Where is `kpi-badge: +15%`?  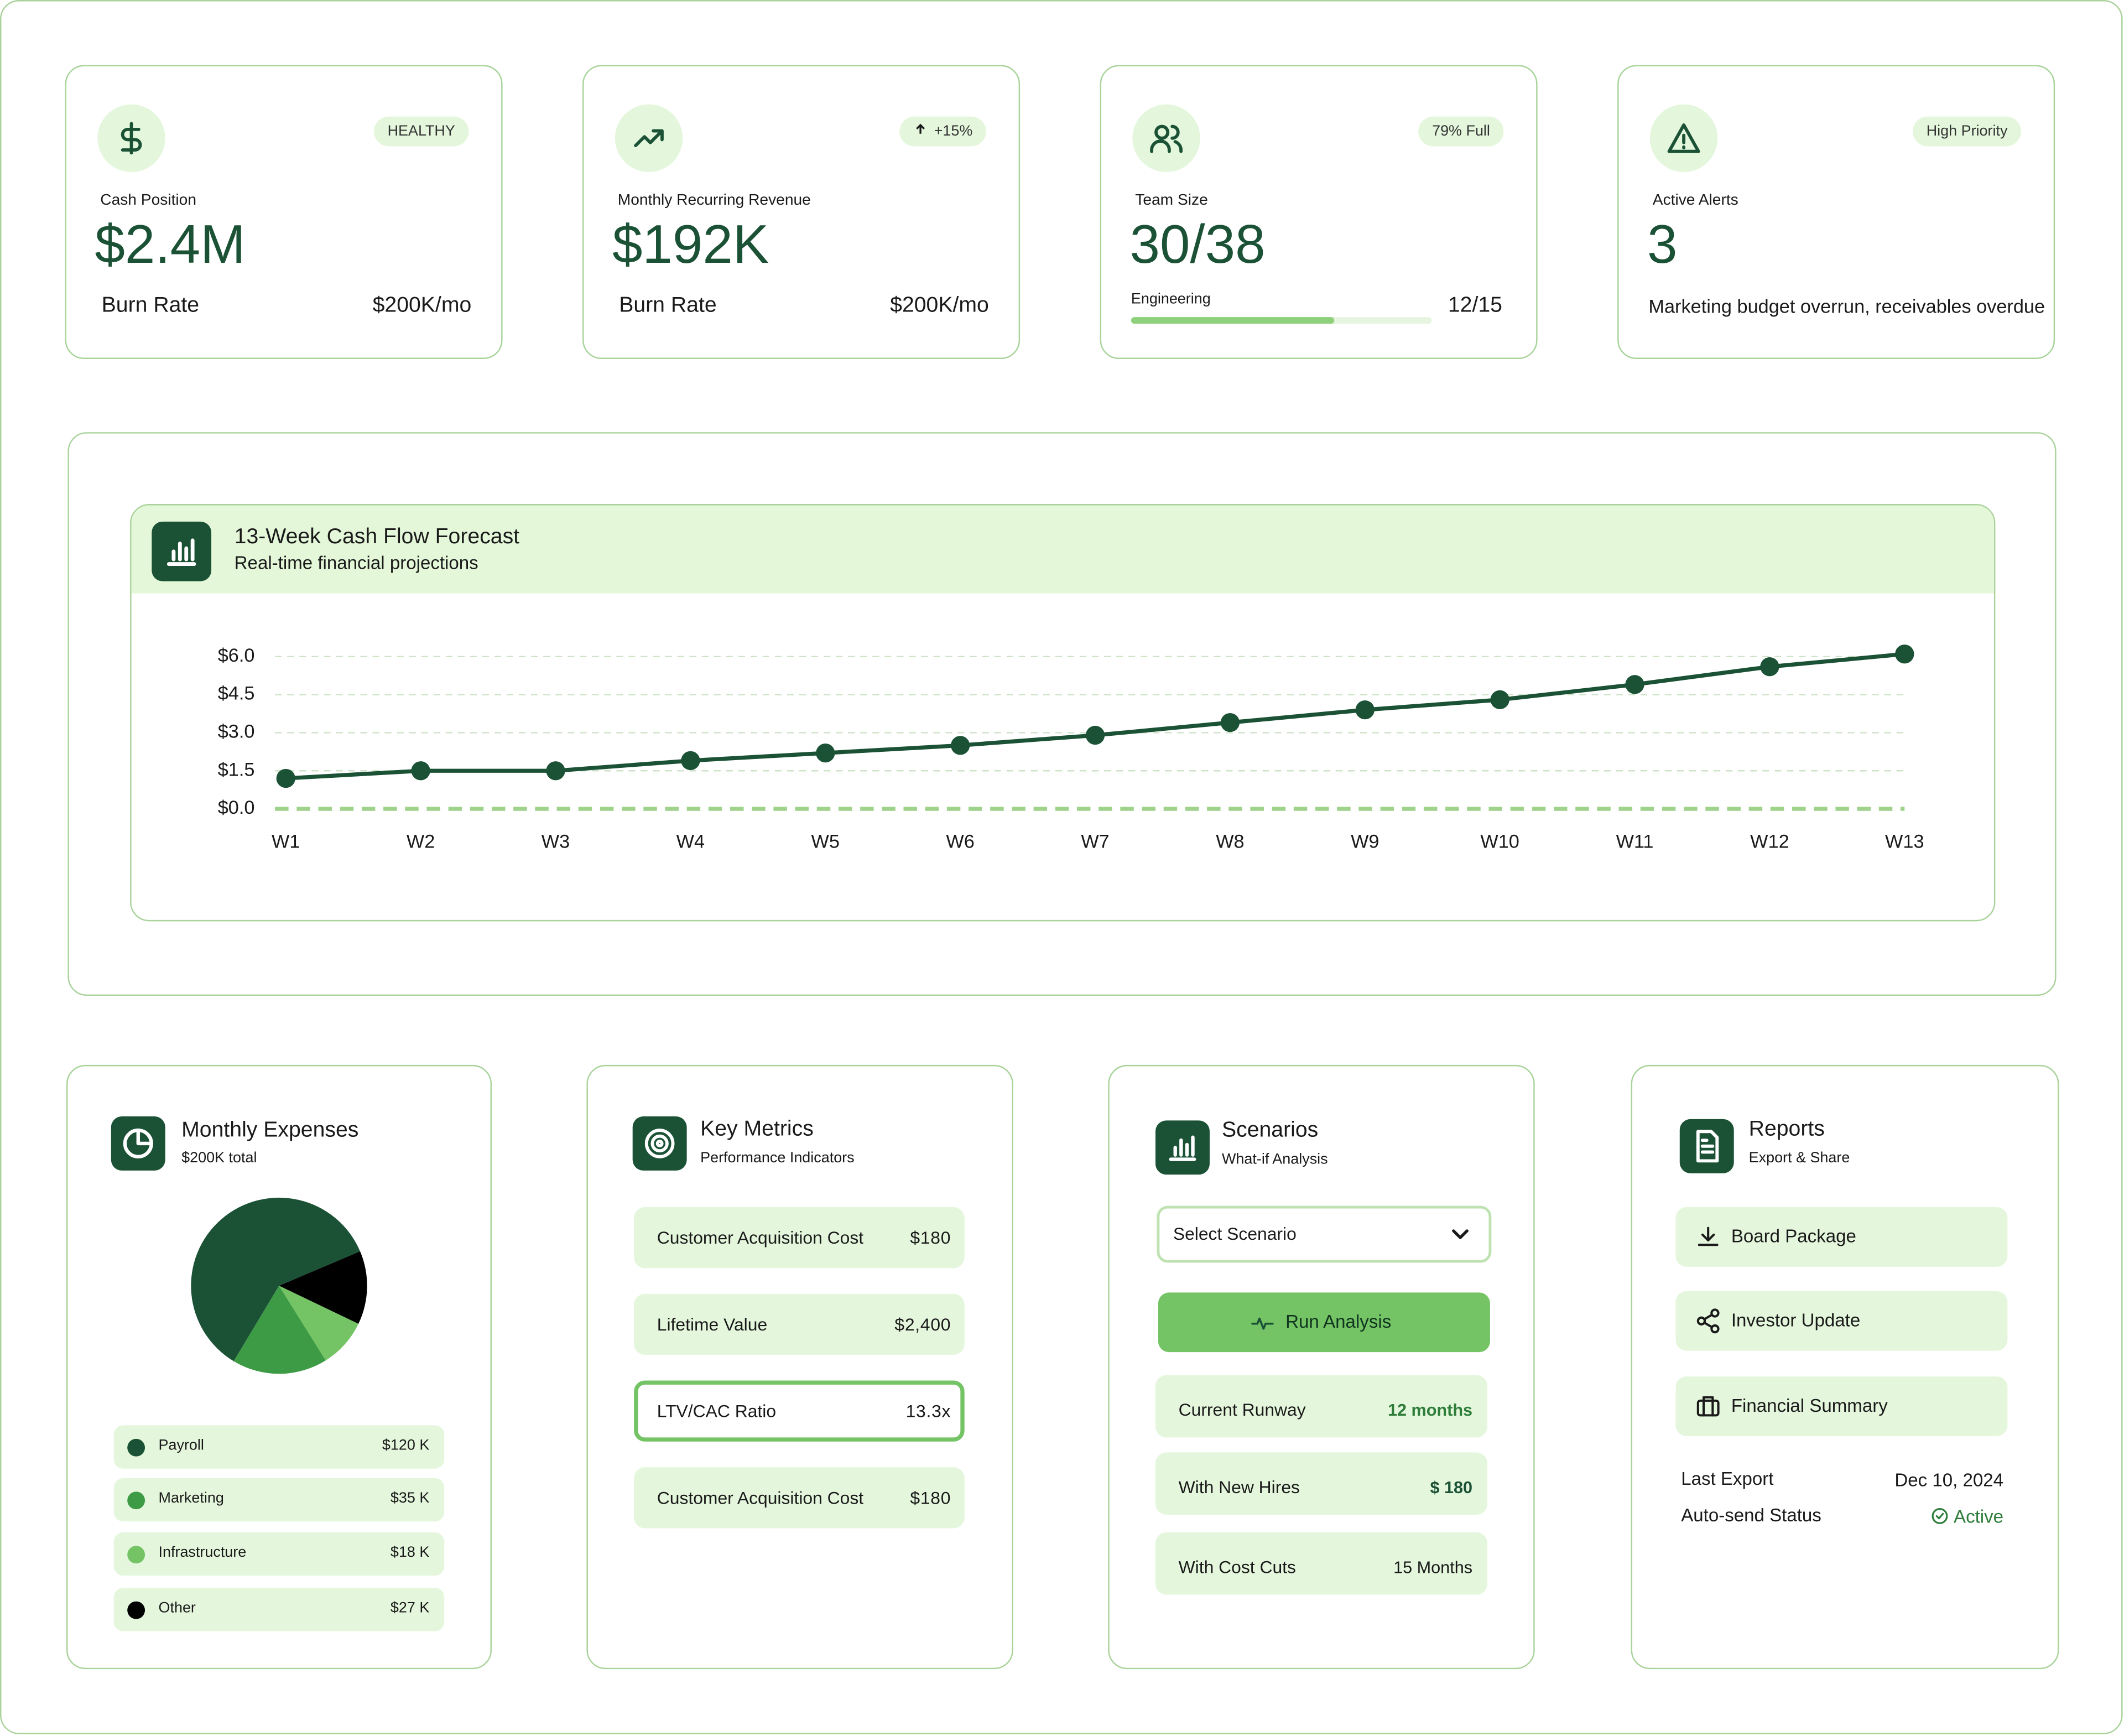 kpi-badge: +15% is located at coordinates (942, 131).